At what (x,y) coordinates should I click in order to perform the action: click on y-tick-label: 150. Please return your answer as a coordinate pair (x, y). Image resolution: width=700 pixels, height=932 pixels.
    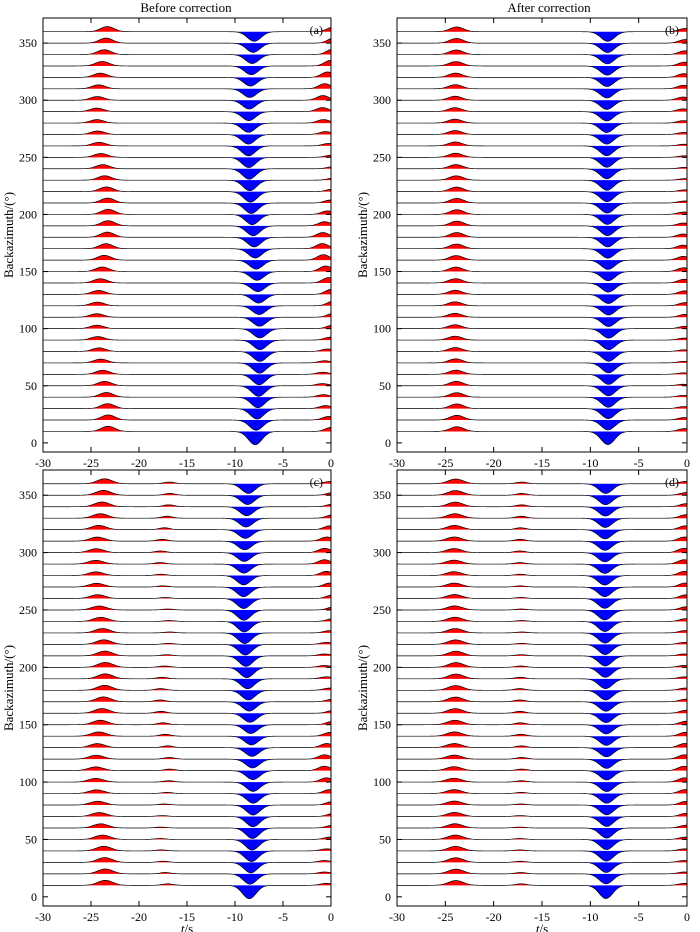
    Looking at the image, I should click on (382, 725).